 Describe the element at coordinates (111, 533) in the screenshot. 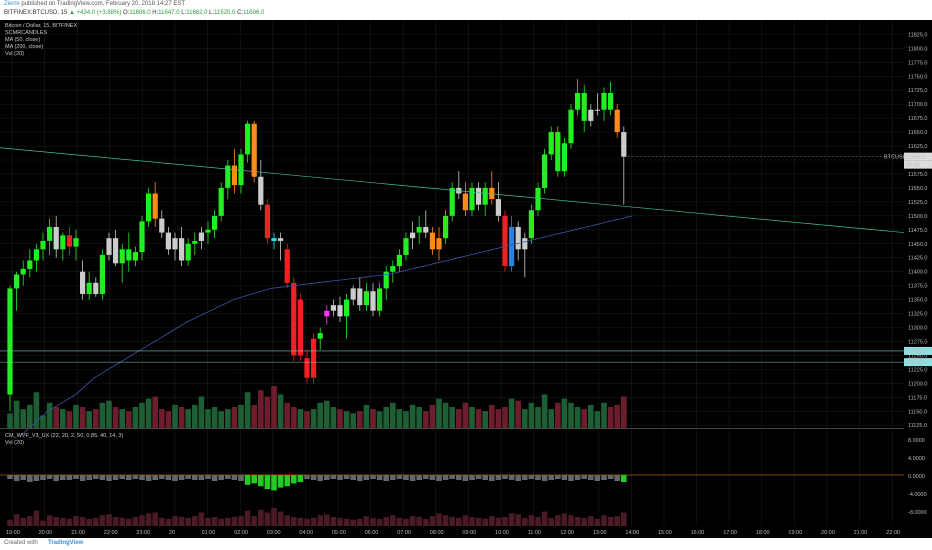

I see `time-tick-label: 22:00` at that location.